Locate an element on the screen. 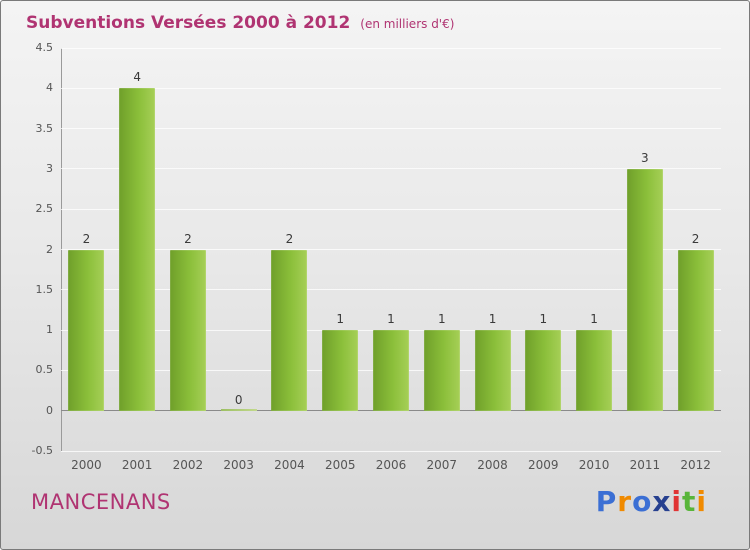 The width and height of the screenshot is (750, 550). y-axis-tick-label: -0.5 is located at coordinates (42, 450).